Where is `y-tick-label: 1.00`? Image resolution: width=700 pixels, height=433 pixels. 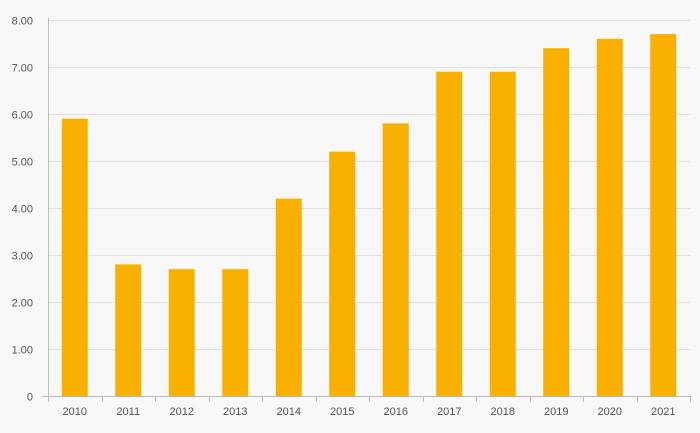
y-tick-label: 1.00 is located at coordinates (22, 351).